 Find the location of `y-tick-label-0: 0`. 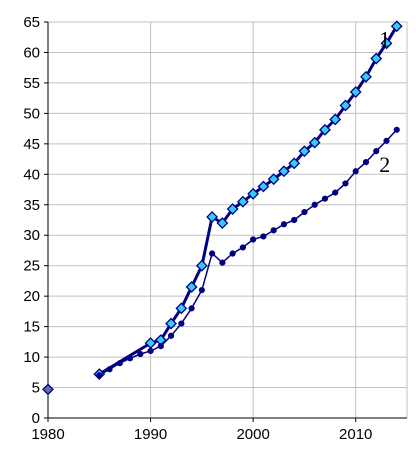

y-tick-label-0: 0 is located at coordinates (36, 418).